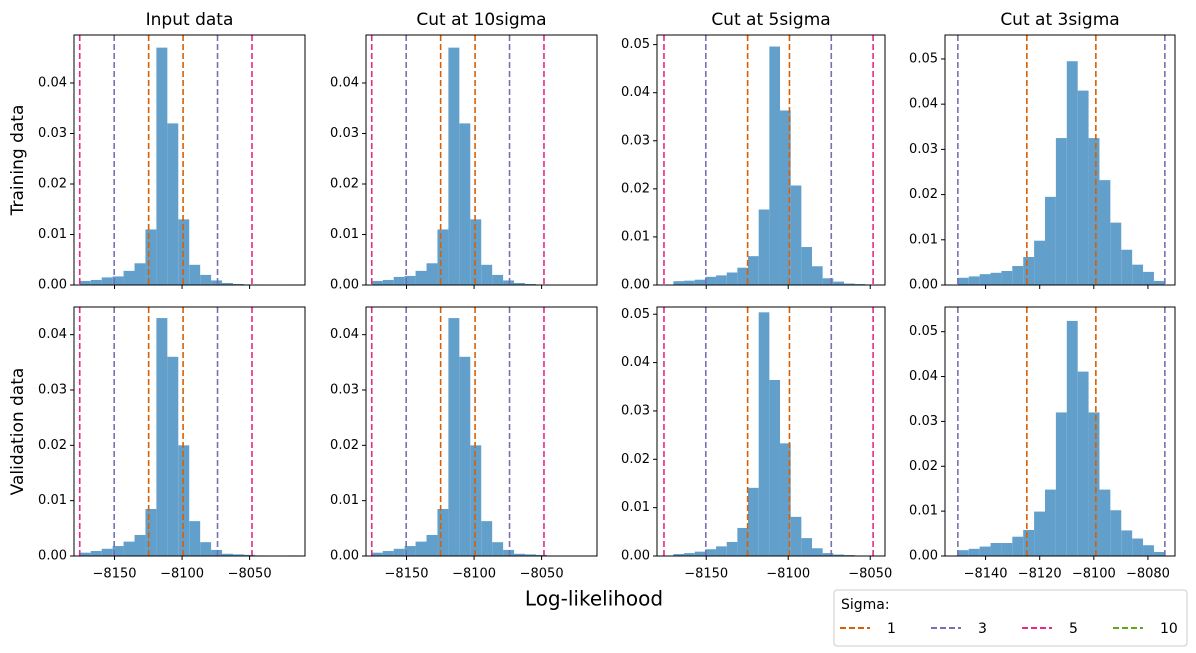 The height and width of the screenshot is (653, 1196). Describe the element at coordinates (986, 574) in the screenshot. I see `x-tick-label: −8140` at that location.